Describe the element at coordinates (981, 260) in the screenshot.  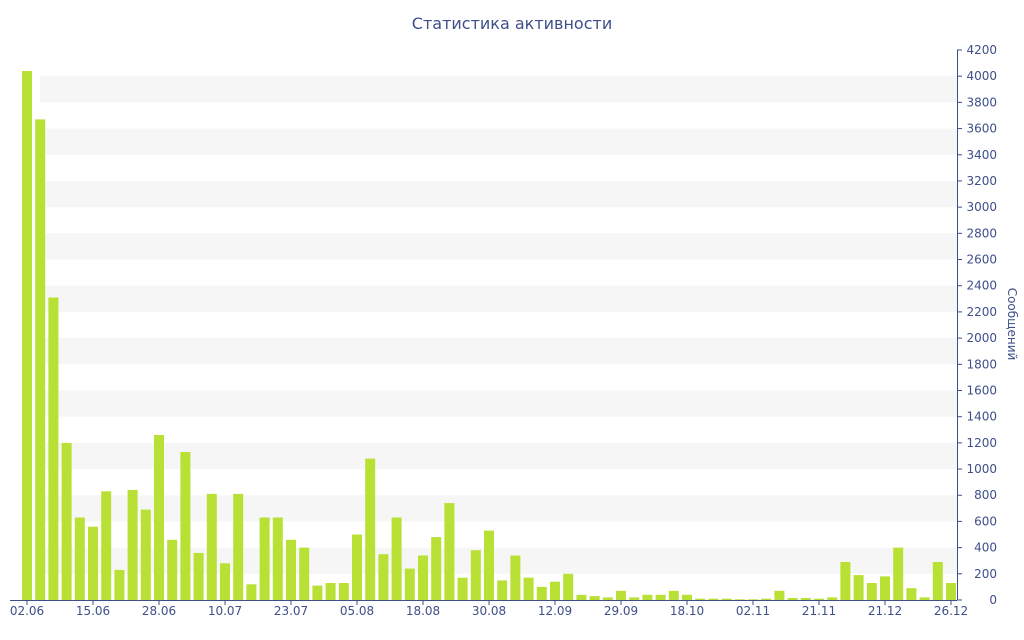
I see `y-tick-label: 2600` at that location.